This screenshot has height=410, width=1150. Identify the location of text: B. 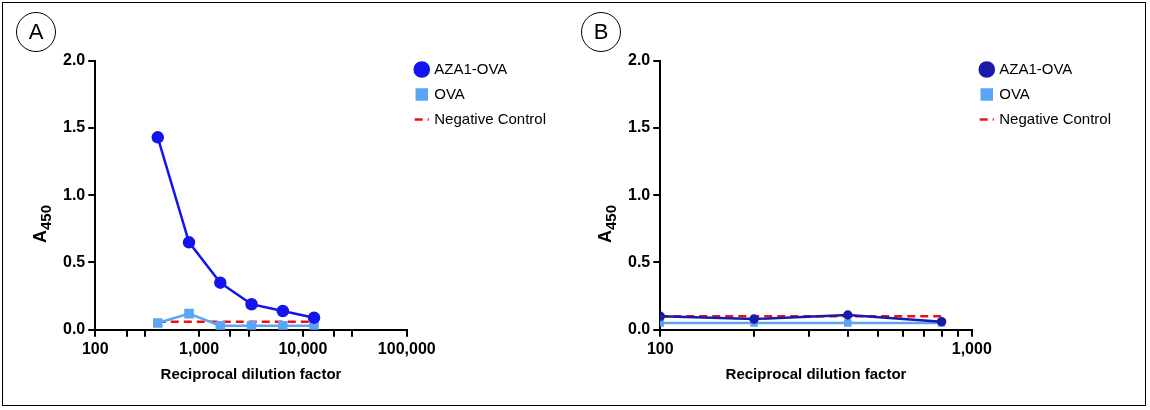
(601, 32).